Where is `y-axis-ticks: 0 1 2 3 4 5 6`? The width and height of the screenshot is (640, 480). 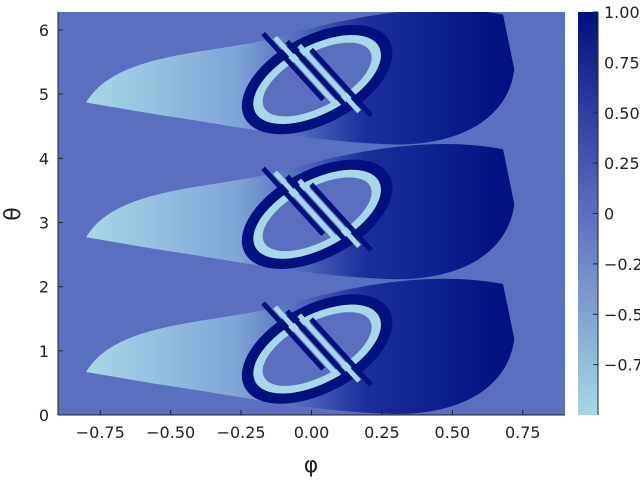 y-axis-ticks: 0 1 2 3 4 5 6 is located at coordinates (51, 223).